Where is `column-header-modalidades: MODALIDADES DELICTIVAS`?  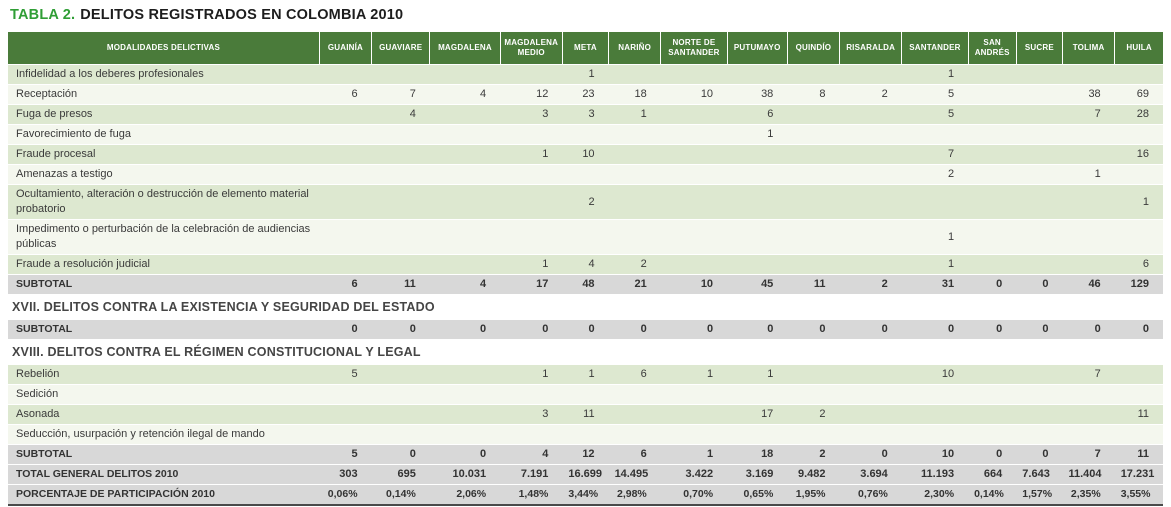
column-header-modalidades: MODALIDADES DELICTIVAS is located at coordinates (164, 48).